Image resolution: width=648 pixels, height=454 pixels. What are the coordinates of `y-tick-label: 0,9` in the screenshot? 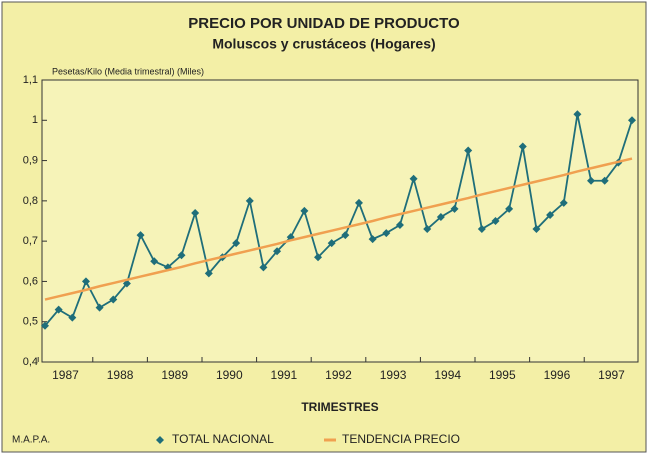 It's located at (30, 160).